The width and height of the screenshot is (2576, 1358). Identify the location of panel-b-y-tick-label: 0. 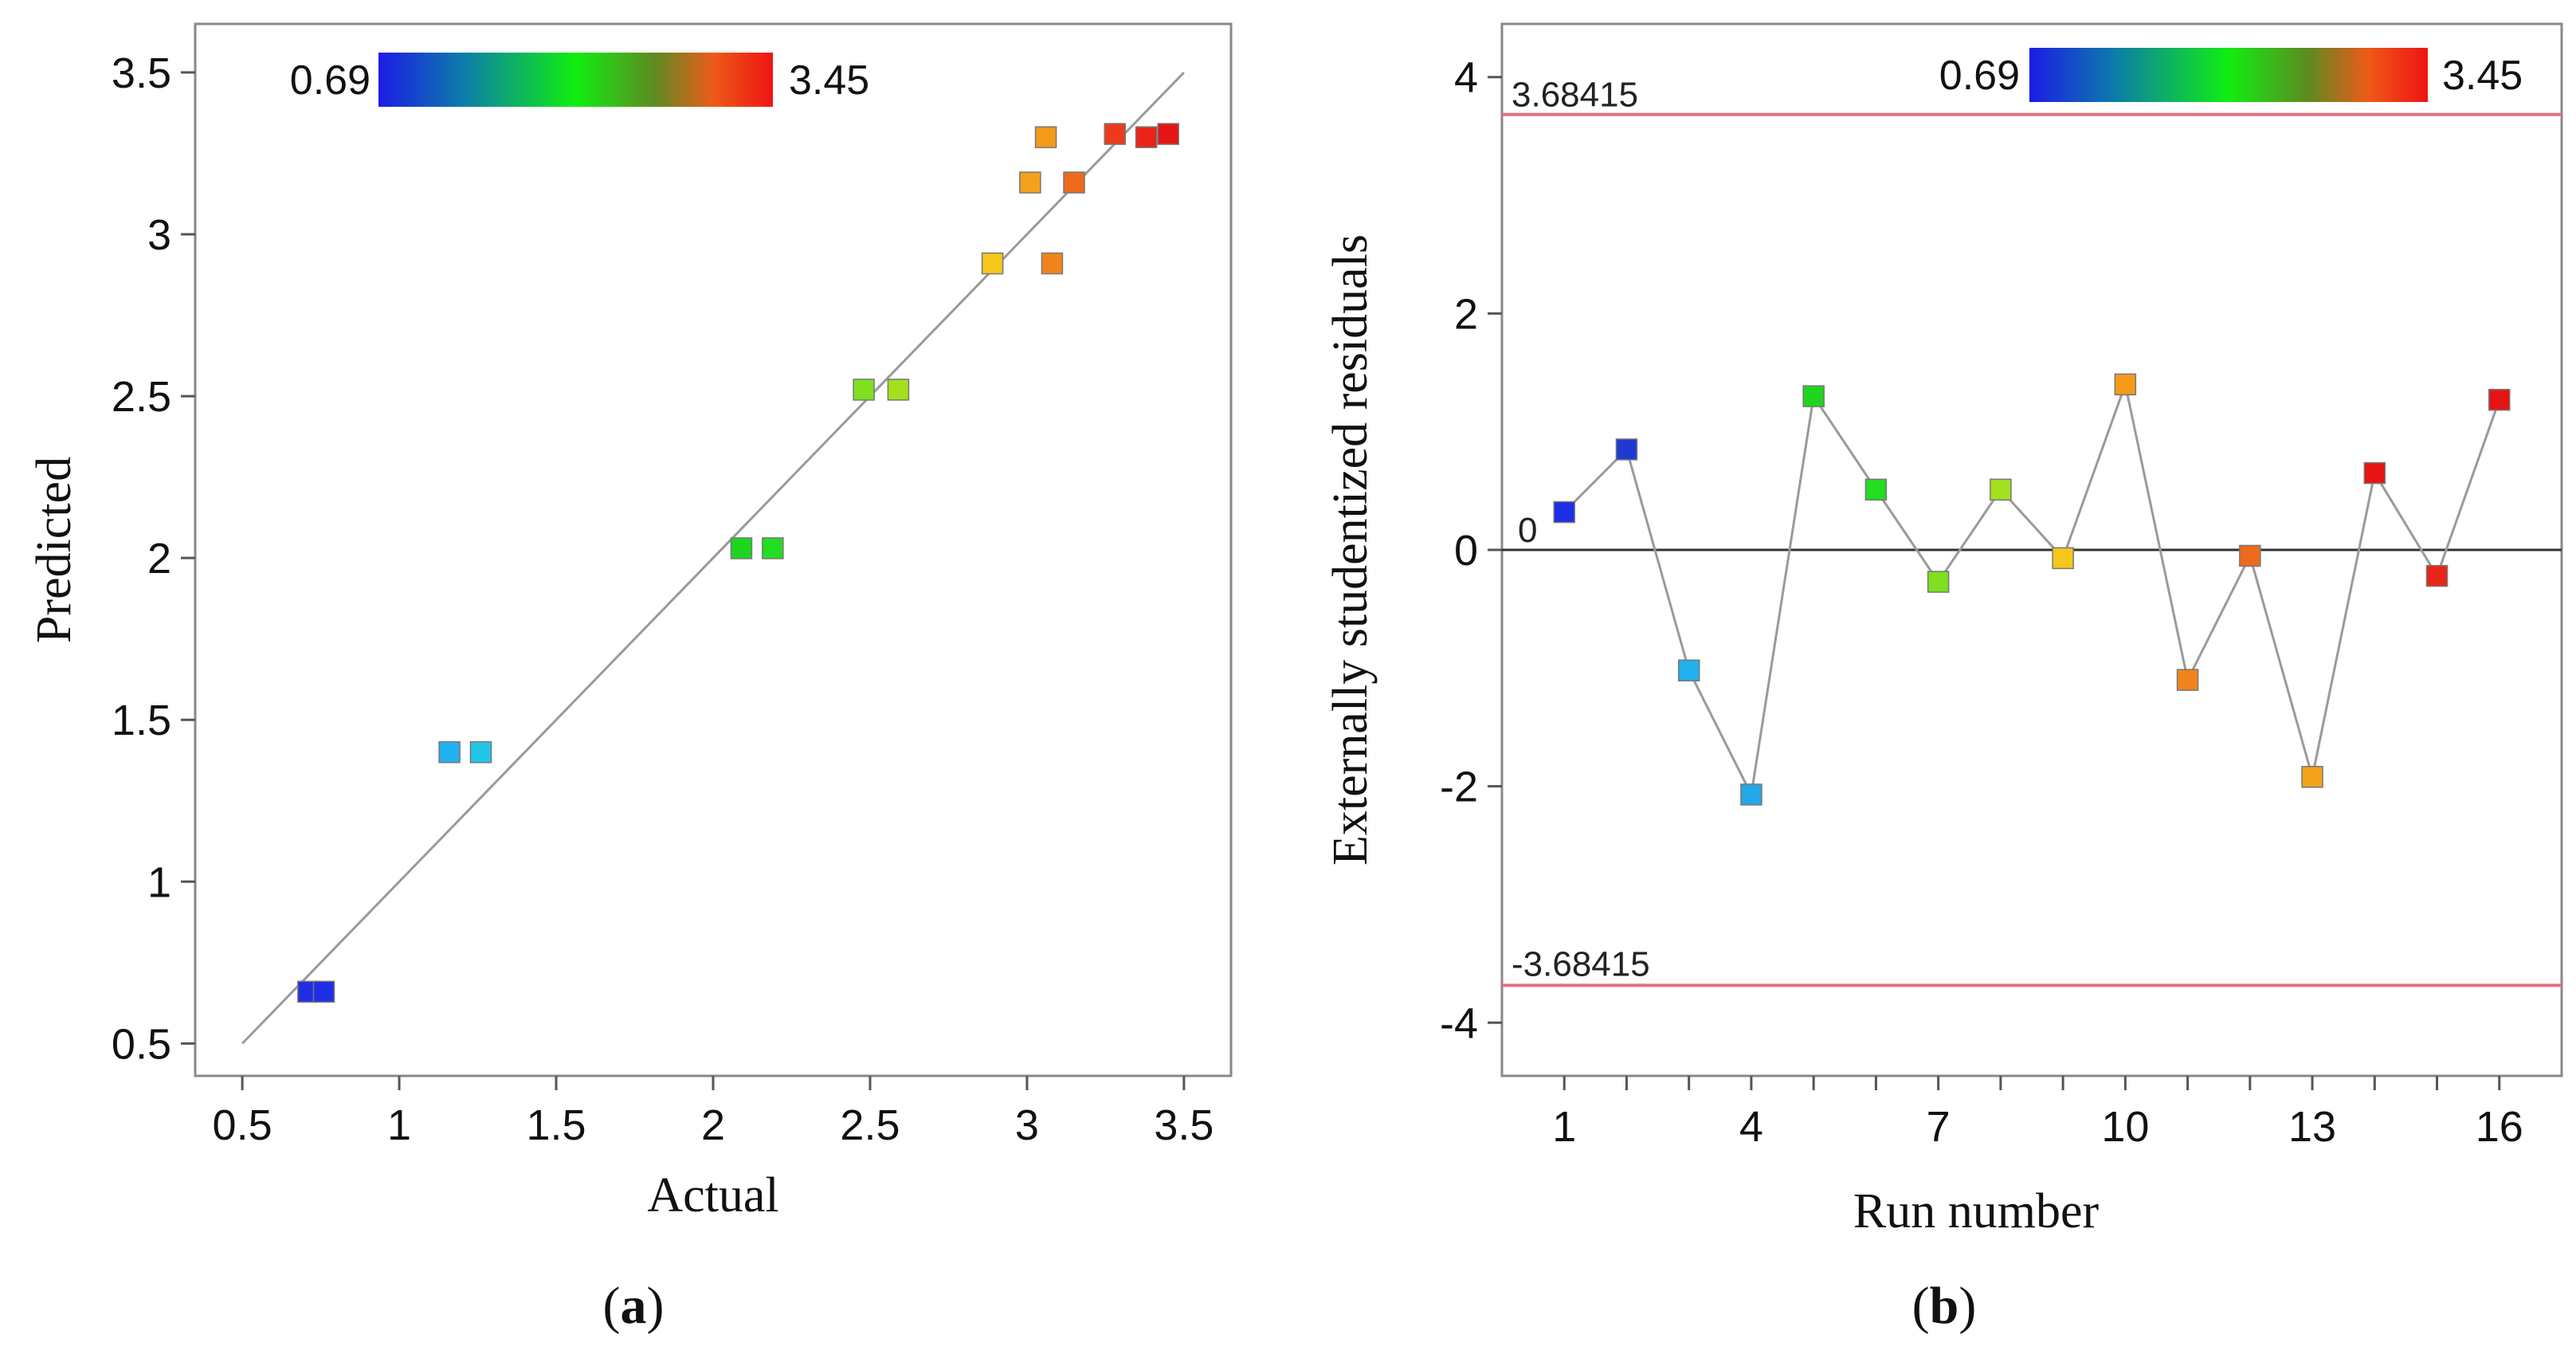
(1466, 551).